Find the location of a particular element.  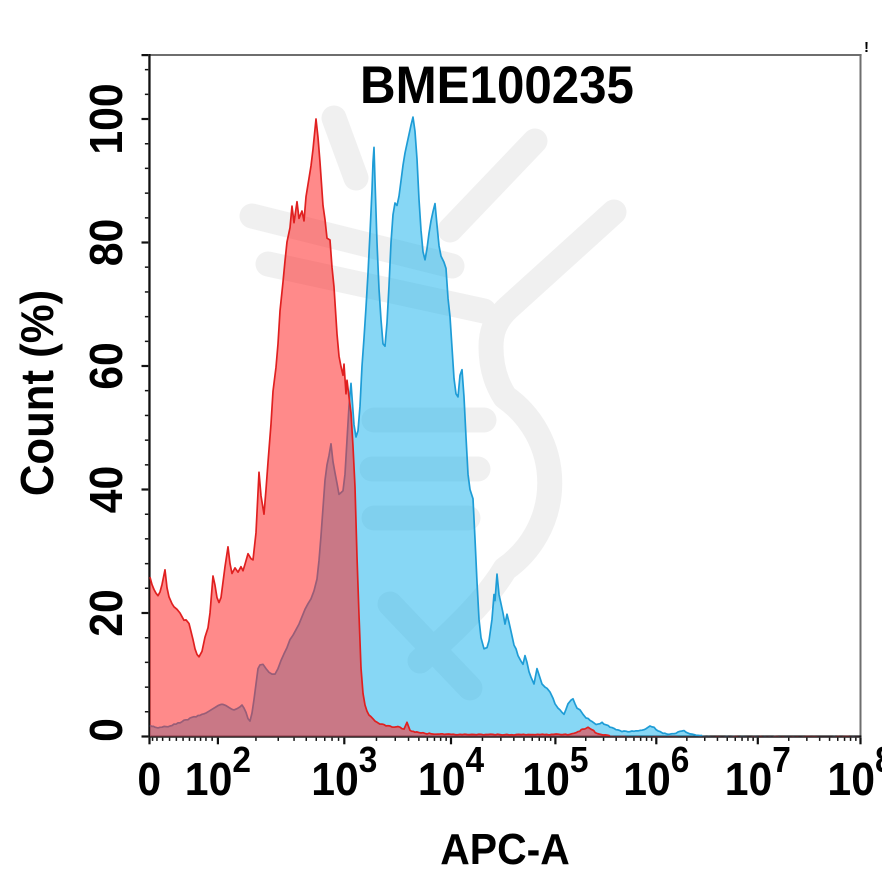

svg-text: 40 is located at coordinates (107, 490).